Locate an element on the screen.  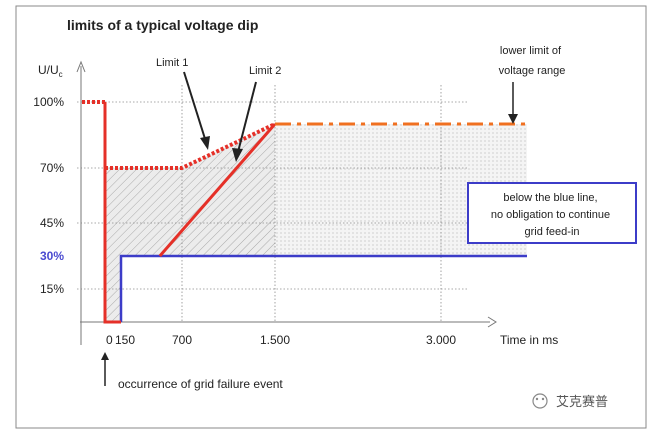
y-tick-label: 100% is located at coordinates (48, 102).